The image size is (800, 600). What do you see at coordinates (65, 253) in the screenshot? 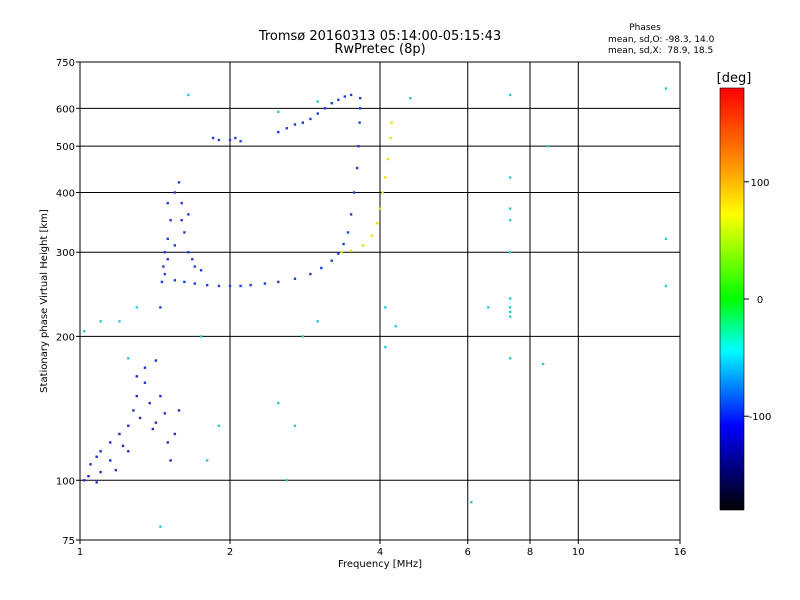
I see `y-tick-label: 300` at bounding box center [65, 253].